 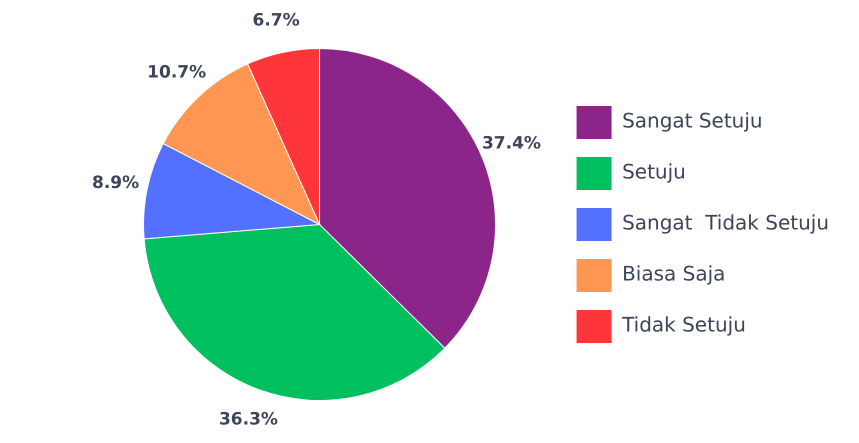 I want to click on legend-label: Biasa Saja, so click(x=674, y=274).